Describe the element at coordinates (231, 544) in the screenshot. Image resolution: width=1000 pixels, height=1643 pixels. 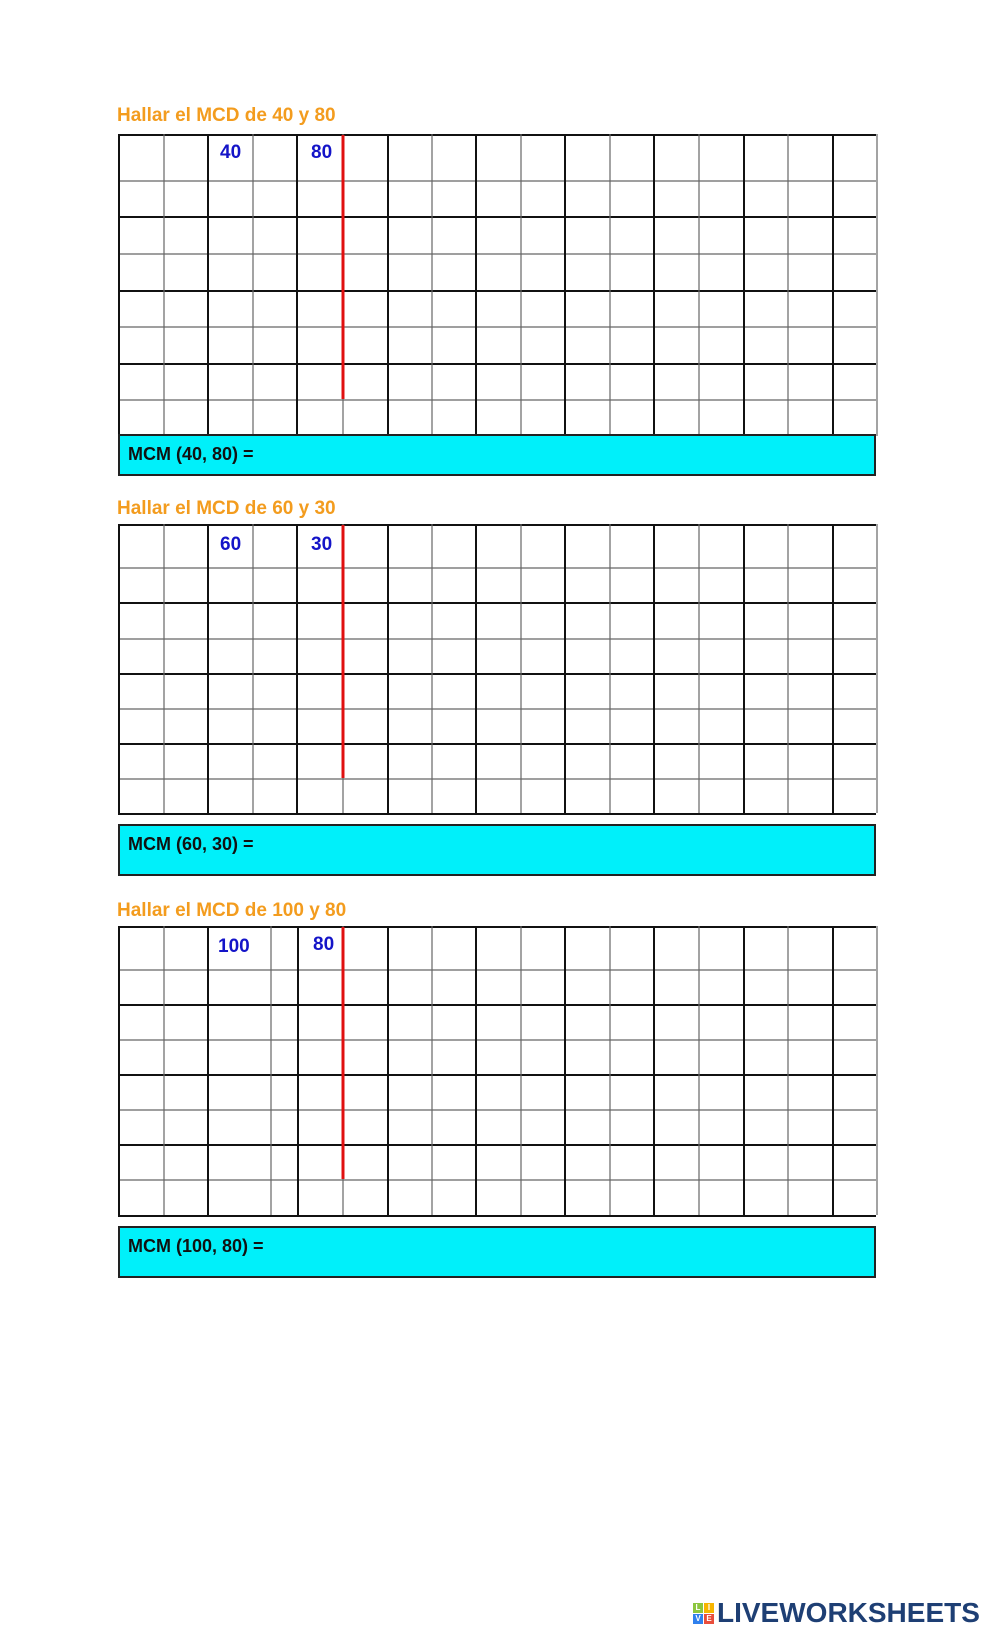
I see `number-1: 60` at that location.